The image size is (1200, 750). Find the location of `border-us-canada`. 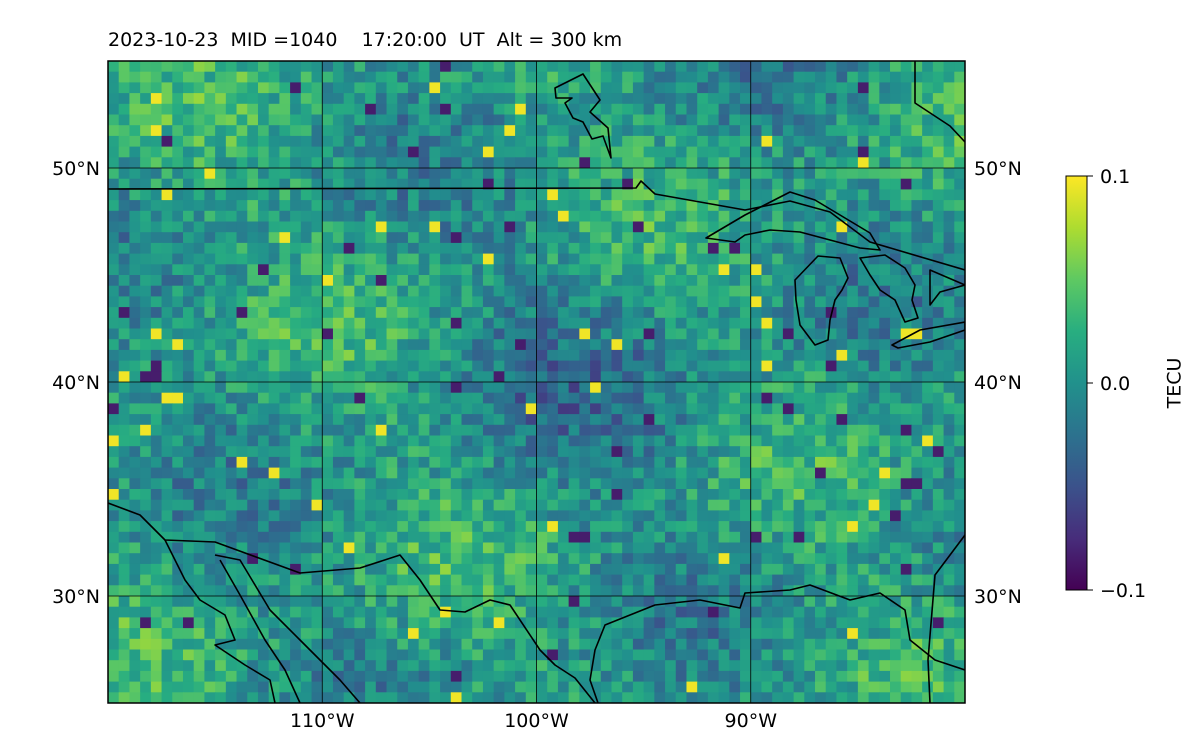

border-us-canada is located at coordinates (536, 225).